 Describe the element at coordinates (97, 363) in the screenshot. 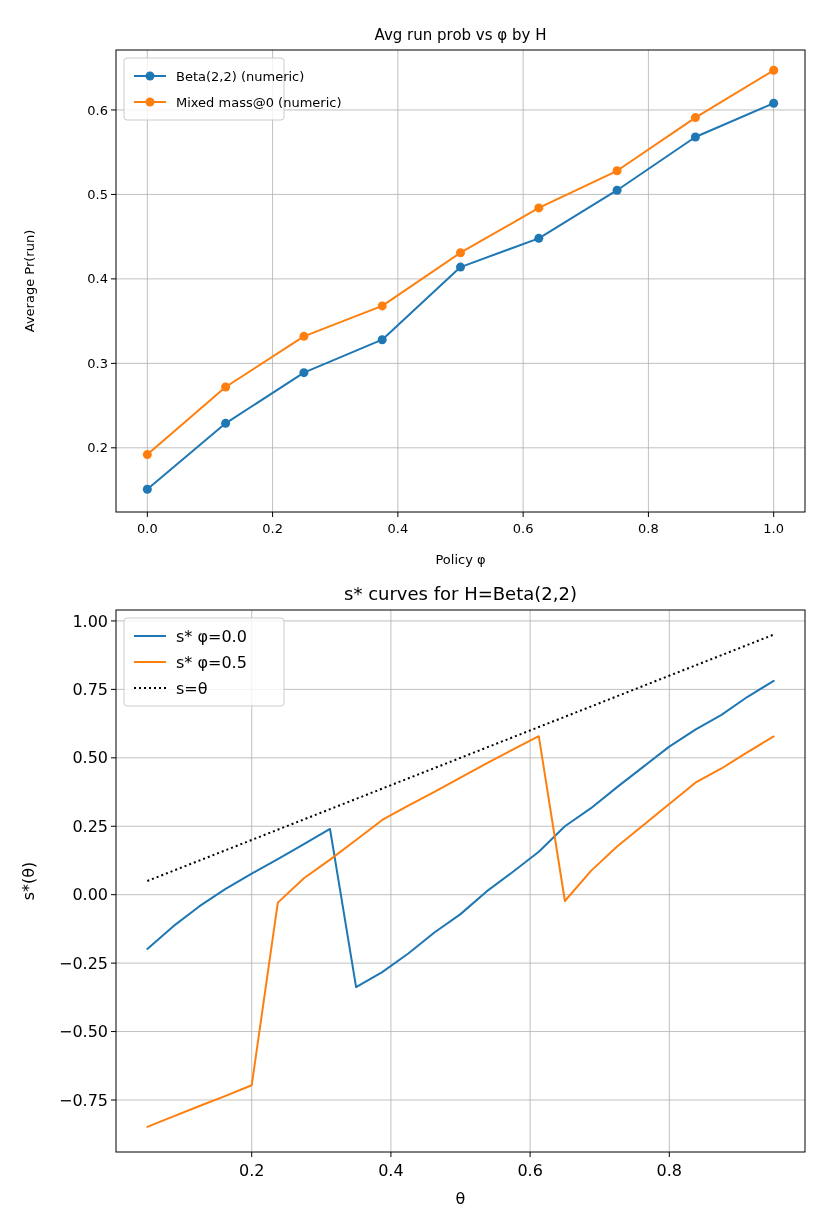

I see `y-tick-label: 0.3` at that location.